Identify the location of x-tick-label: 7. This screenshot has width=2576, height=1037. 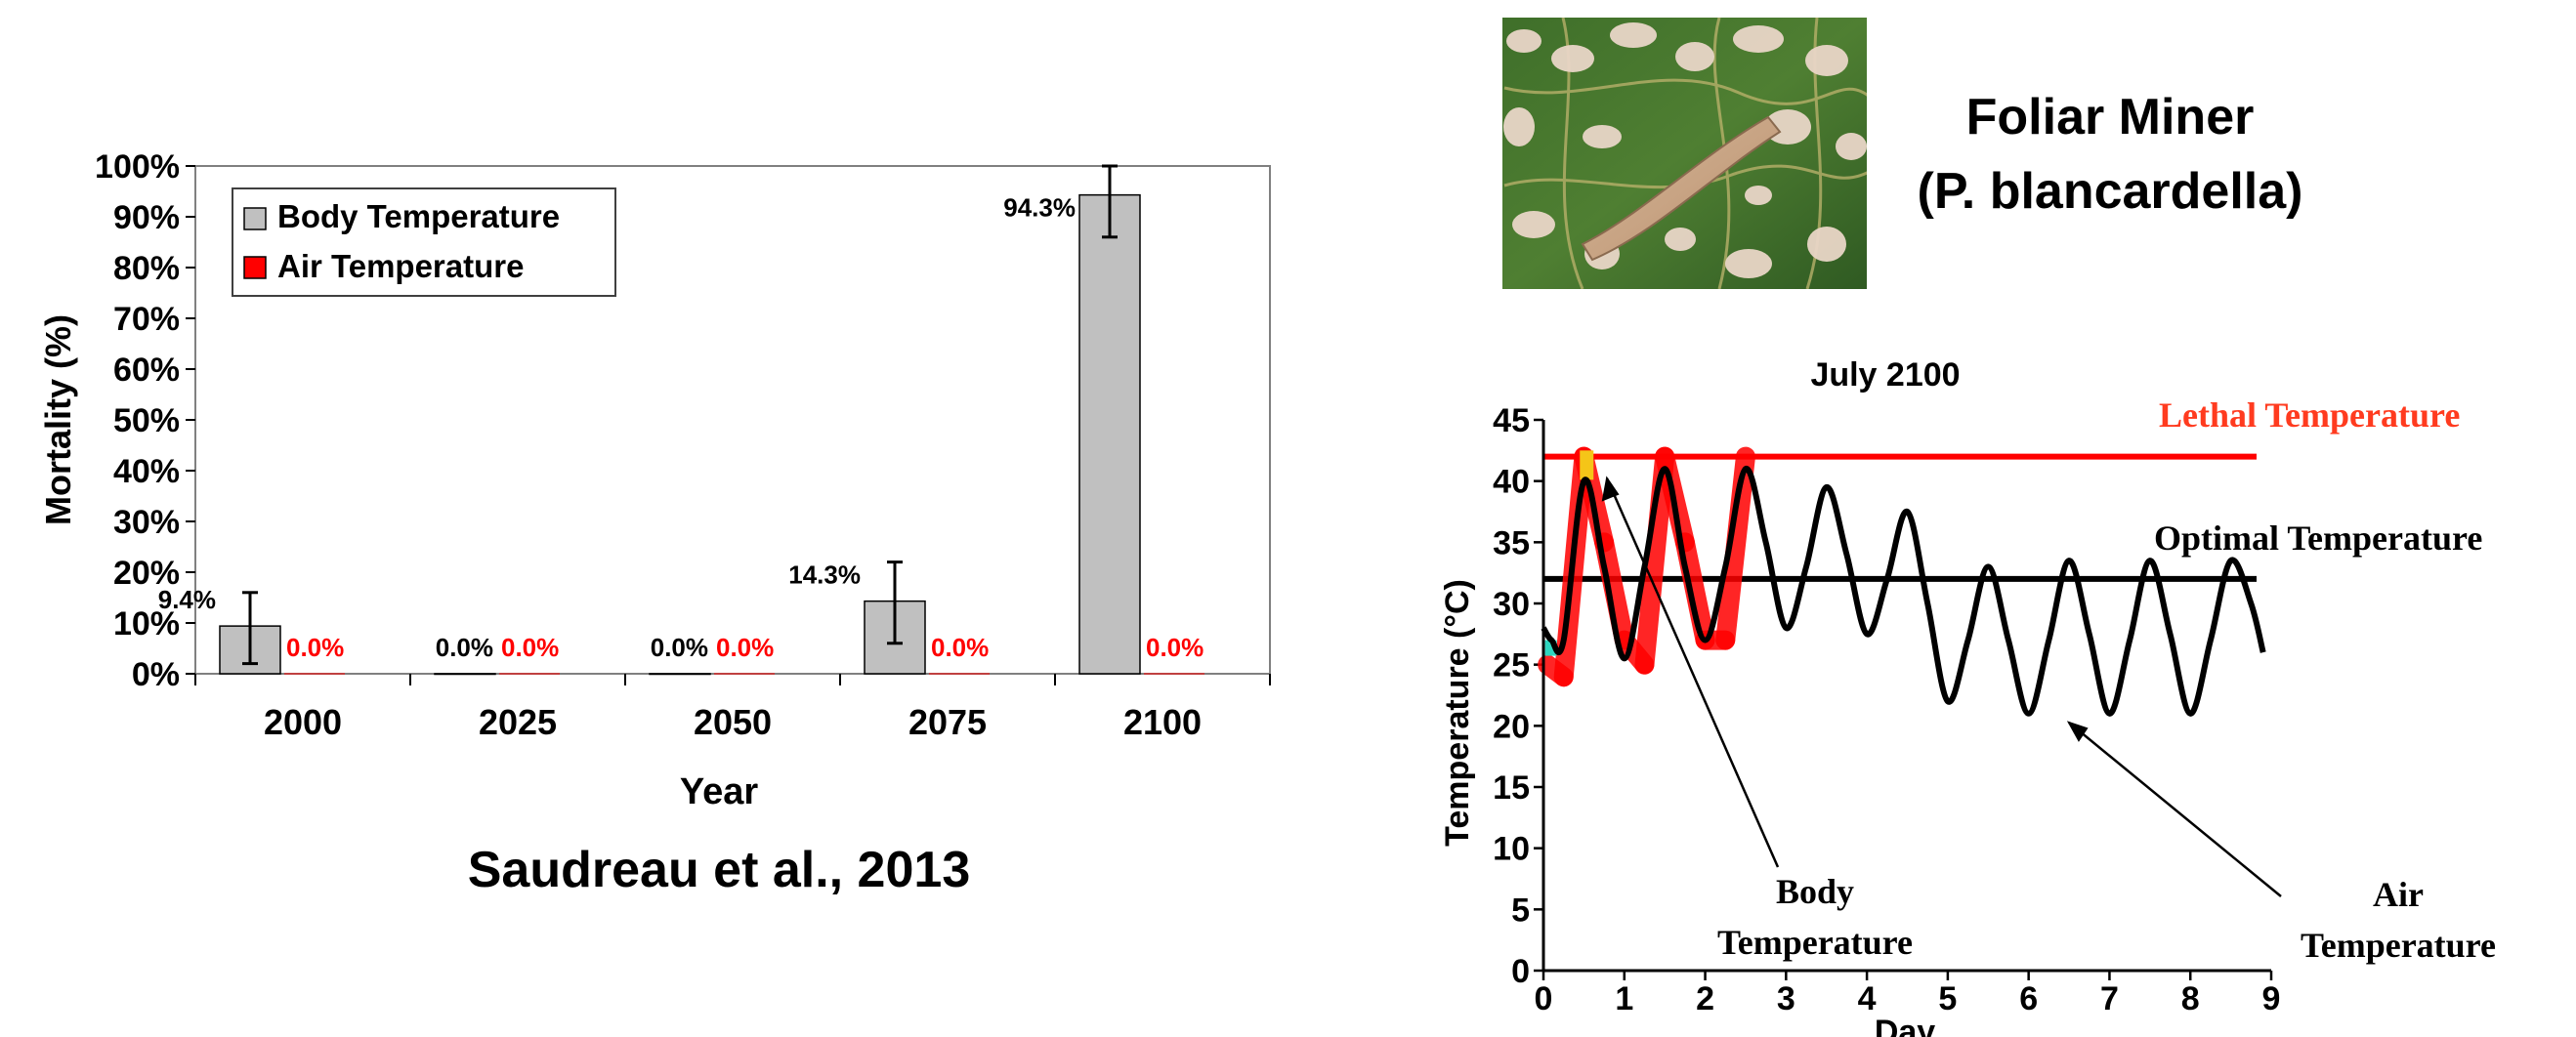
(2109, 998).